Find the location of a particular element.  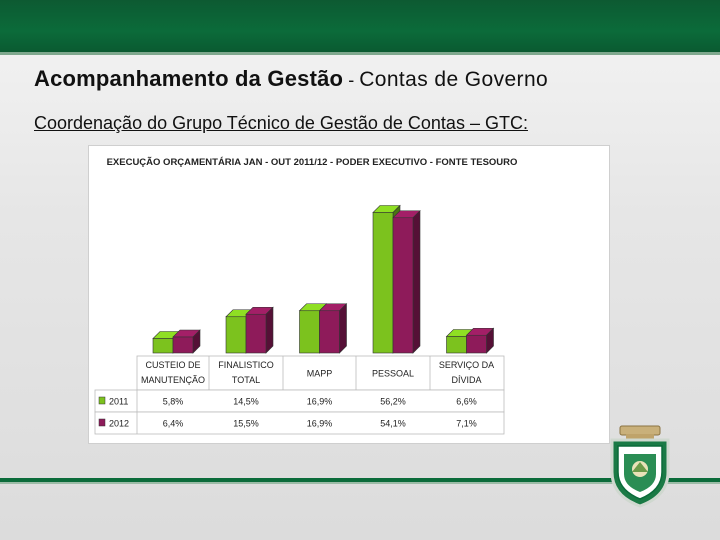

category-label-1: FINALISTICO is located at coordinates (246, 365).